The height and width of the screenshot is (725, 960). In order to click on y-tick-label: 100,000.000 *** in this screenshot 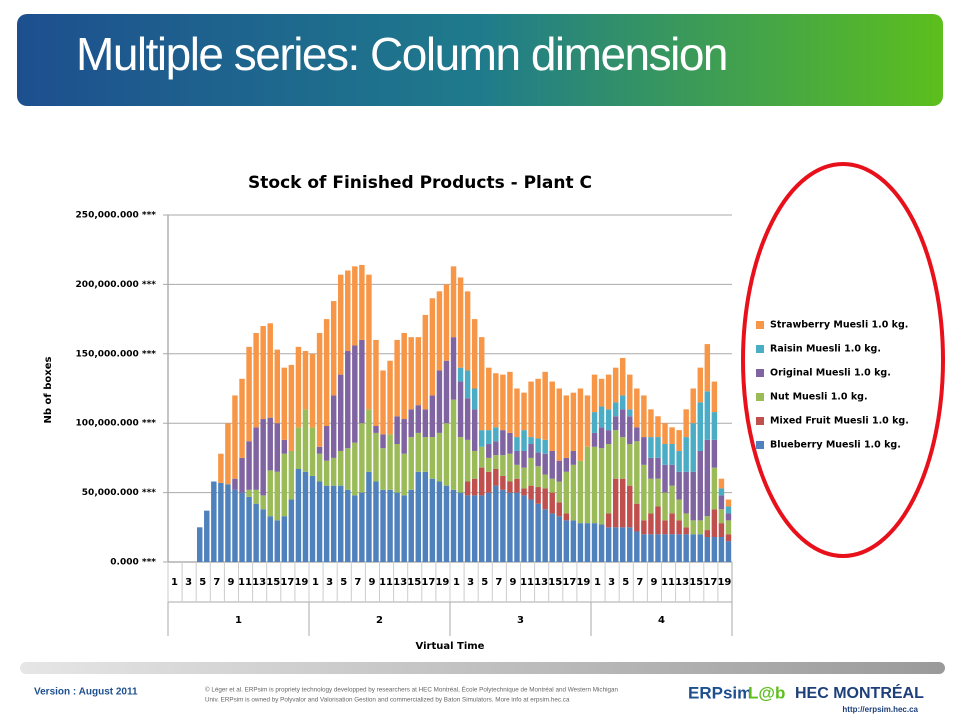, I will do `click(116, 424)`.